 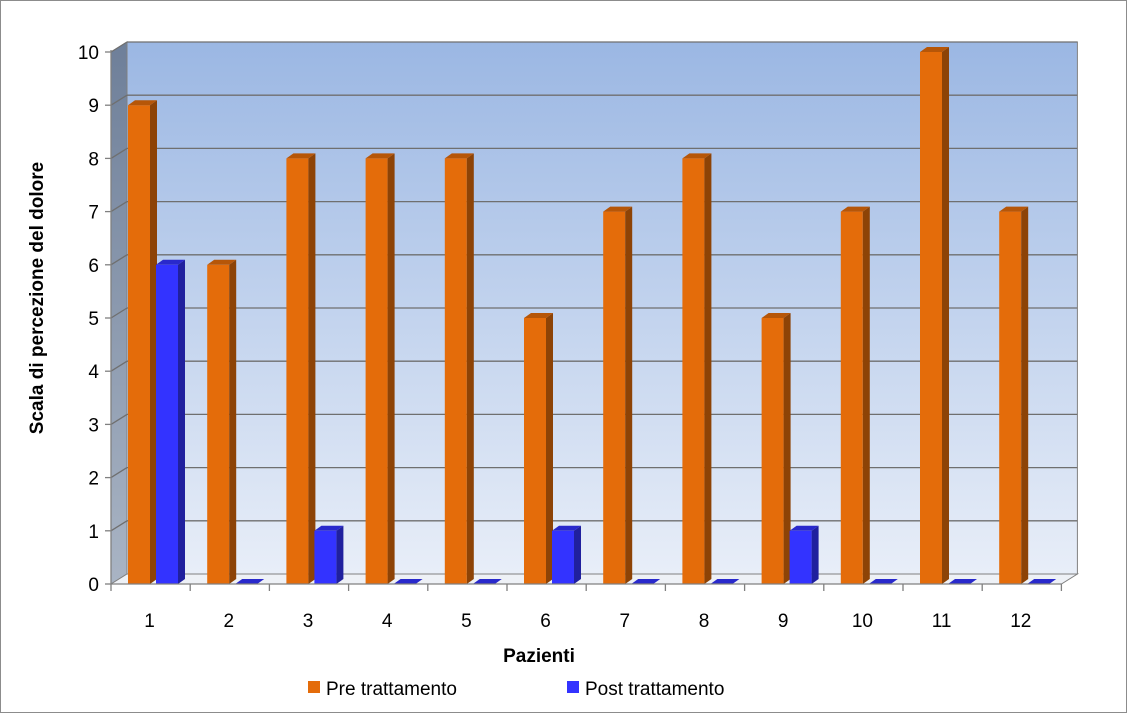 I want to click on y-axis-title: Scala di percezione del dolore, so click(x=37, y=298).